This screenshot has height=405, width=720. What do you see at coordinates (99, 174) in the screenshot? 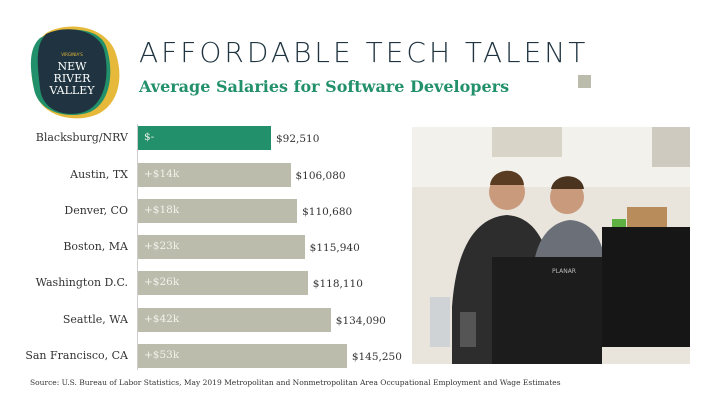
I see `category-label: Austin, TX` at bounding box center [99, 174].